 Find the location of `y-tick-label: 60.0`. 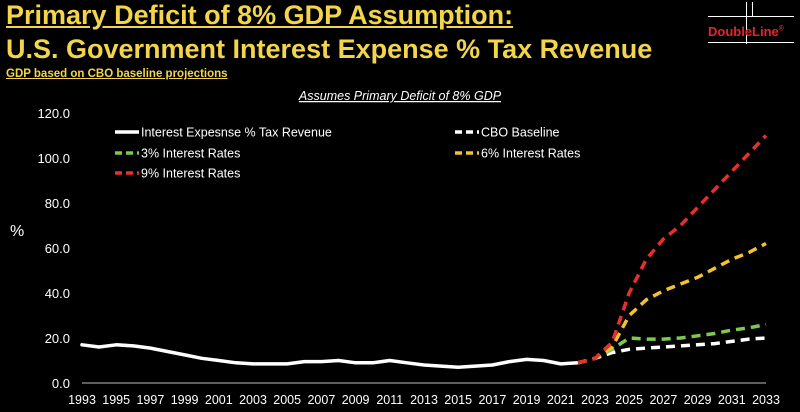

y-tick-label: 60.0 is located at coordinates (57, 248).